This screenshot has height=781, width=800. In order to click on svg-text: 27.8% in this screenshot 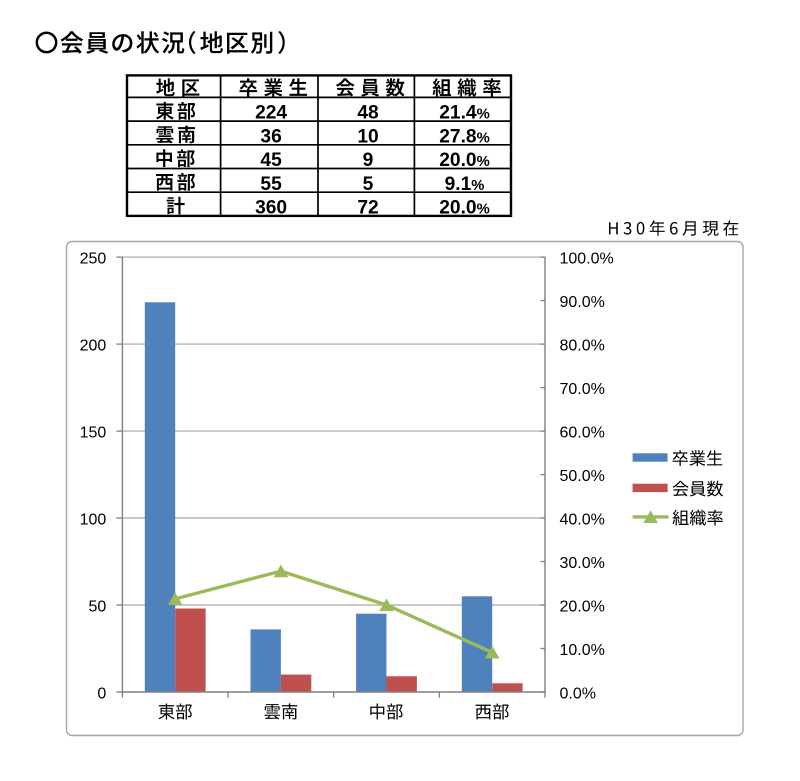, I will do `click(464, 136)`.